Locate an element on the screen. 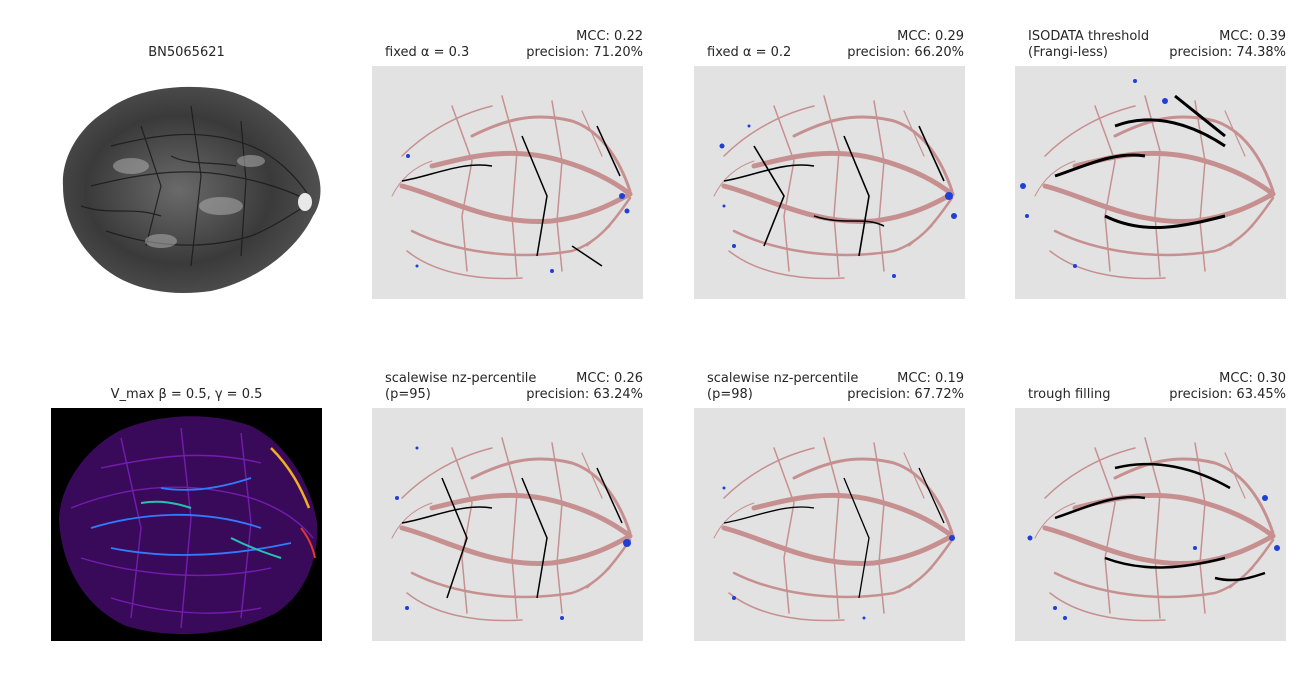 The image size is (1300, 700). precision-label: precision: 66.20% is located at coordinates (905, 52).